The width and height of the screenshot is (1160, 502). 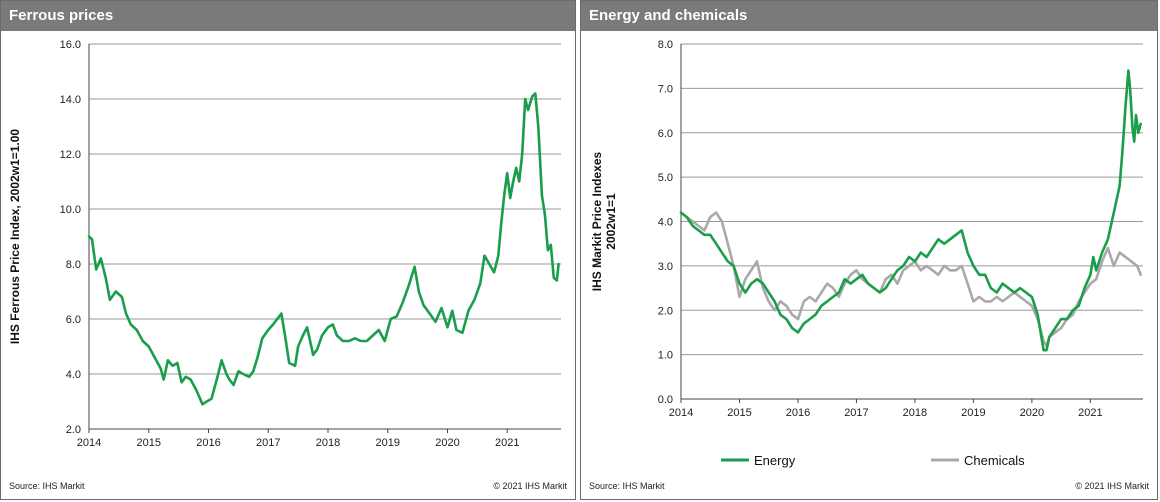 I want to click on y-tick-label: 0.0, so click(x=665, y=400).